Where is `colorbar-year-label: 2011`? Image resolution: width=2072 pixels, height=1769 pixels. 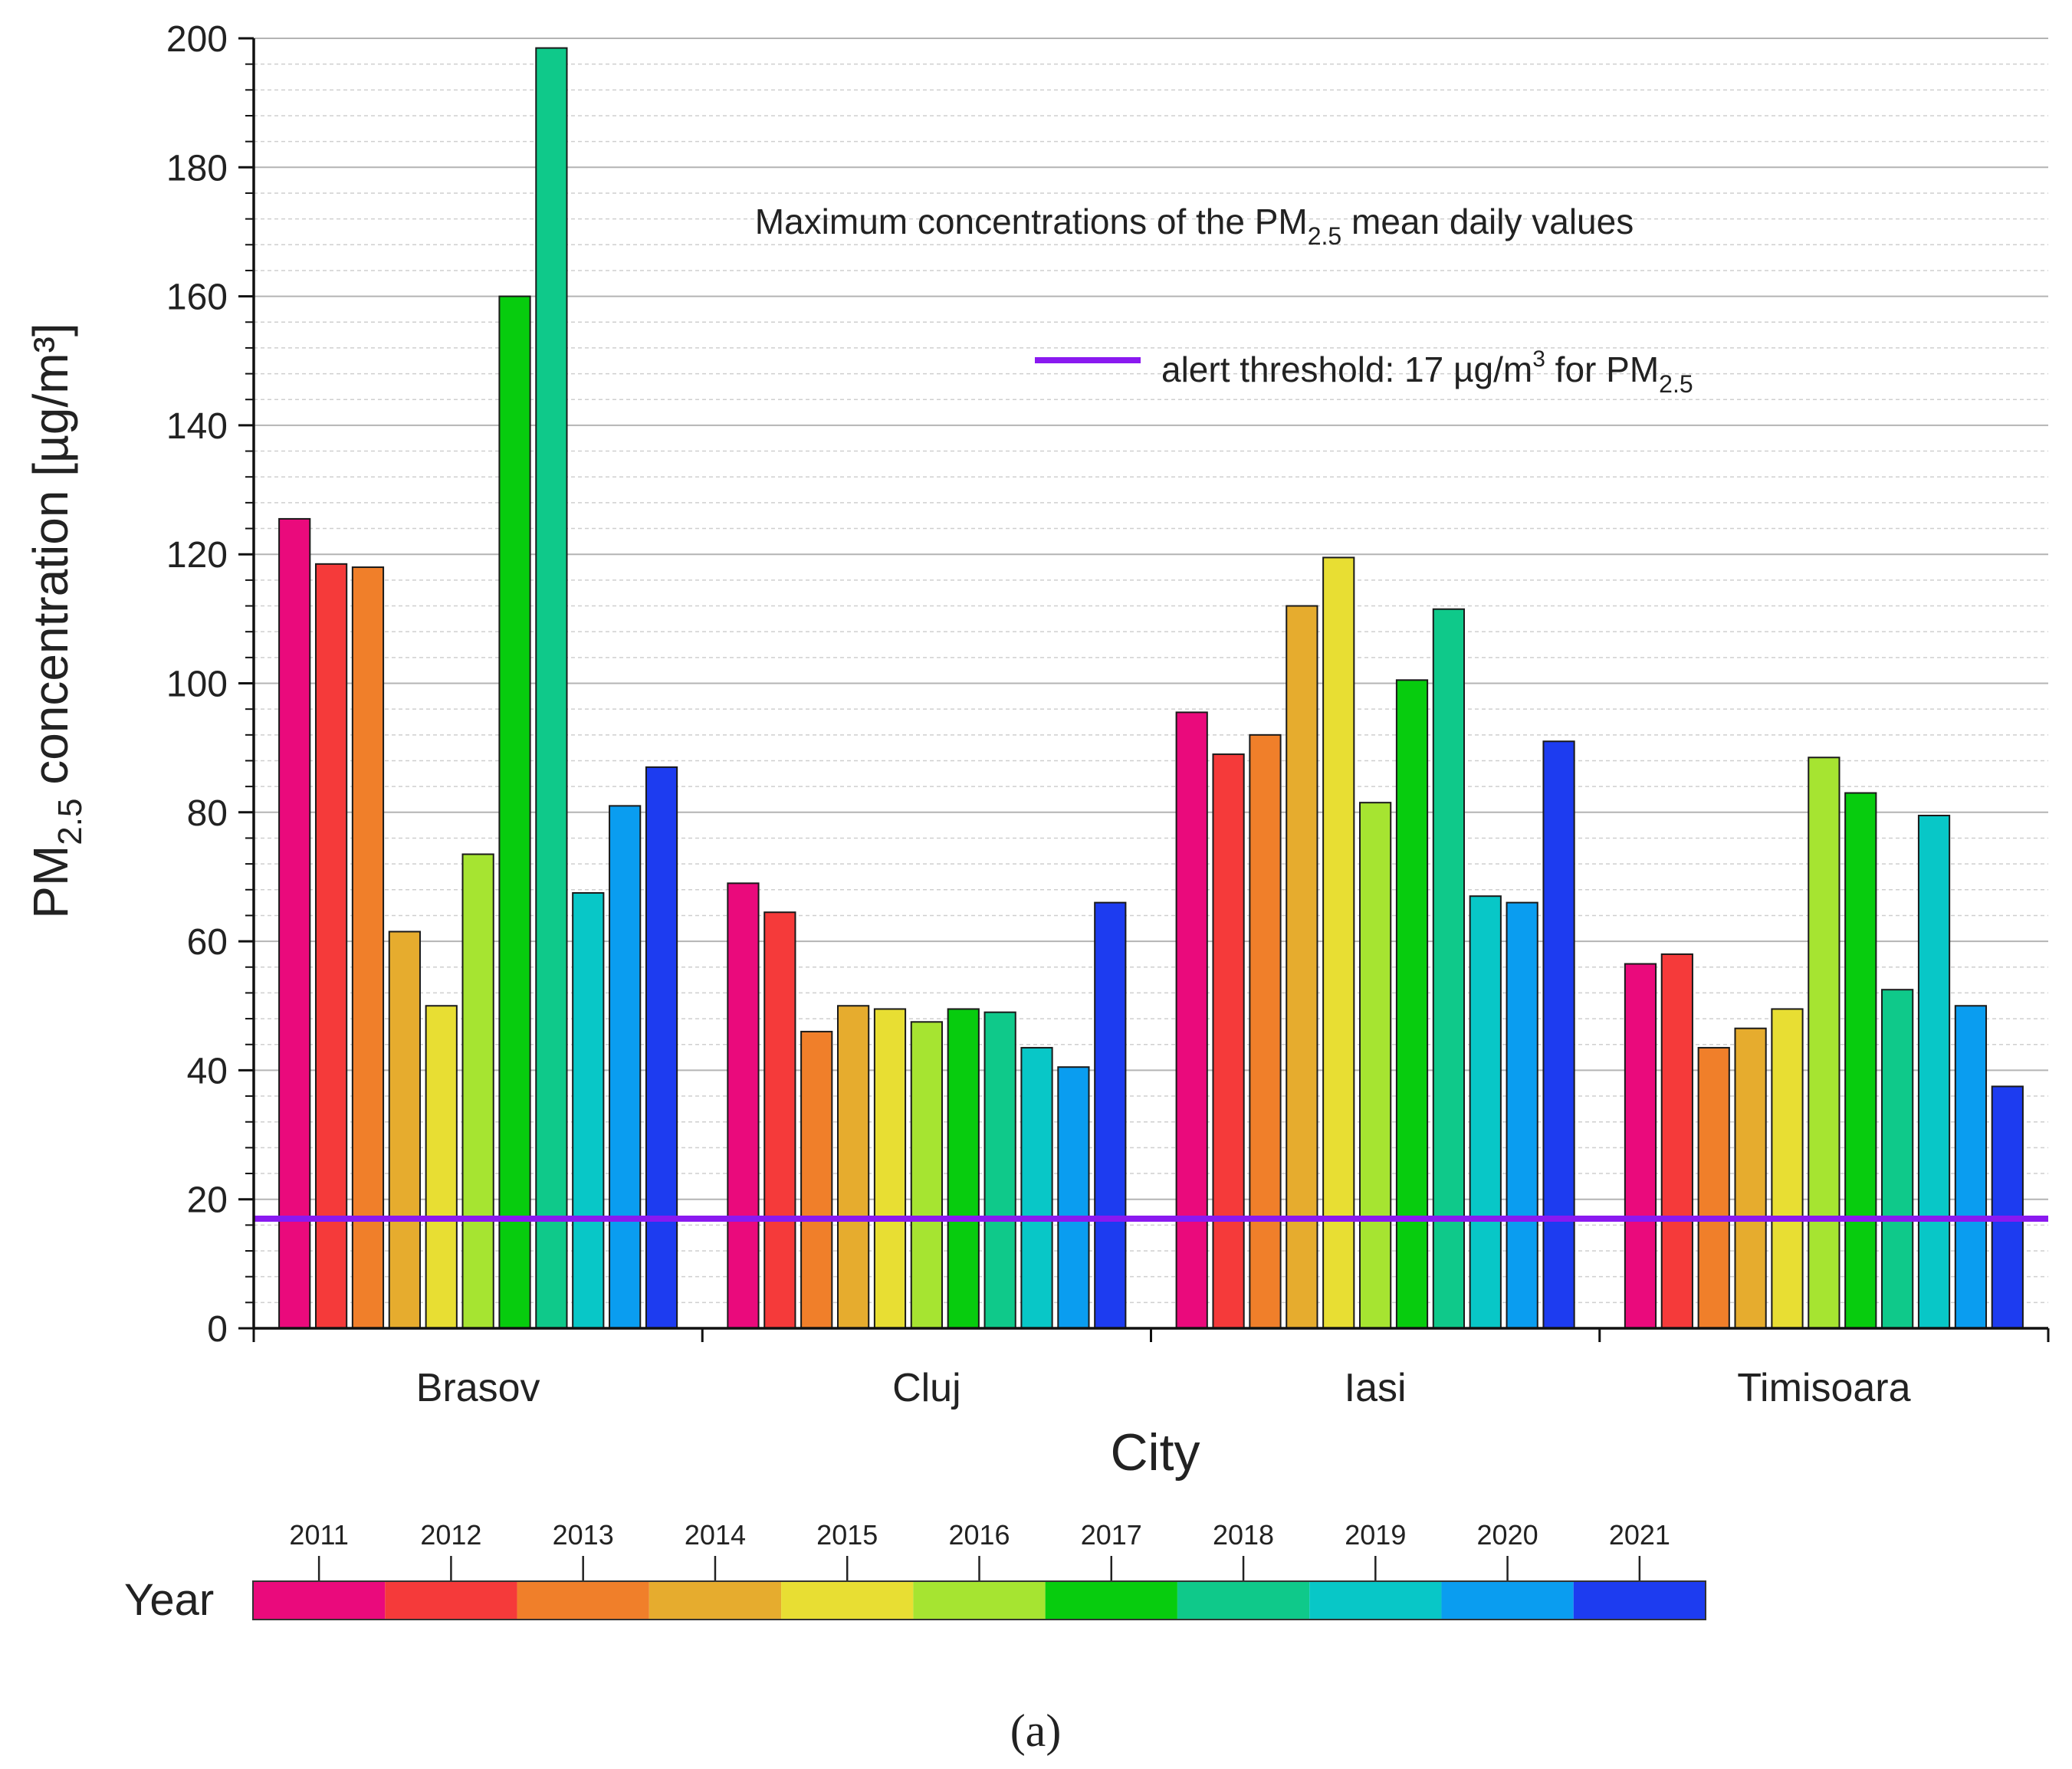
colorbar-year-label: 2011 is located at coordinates (318, 1535).